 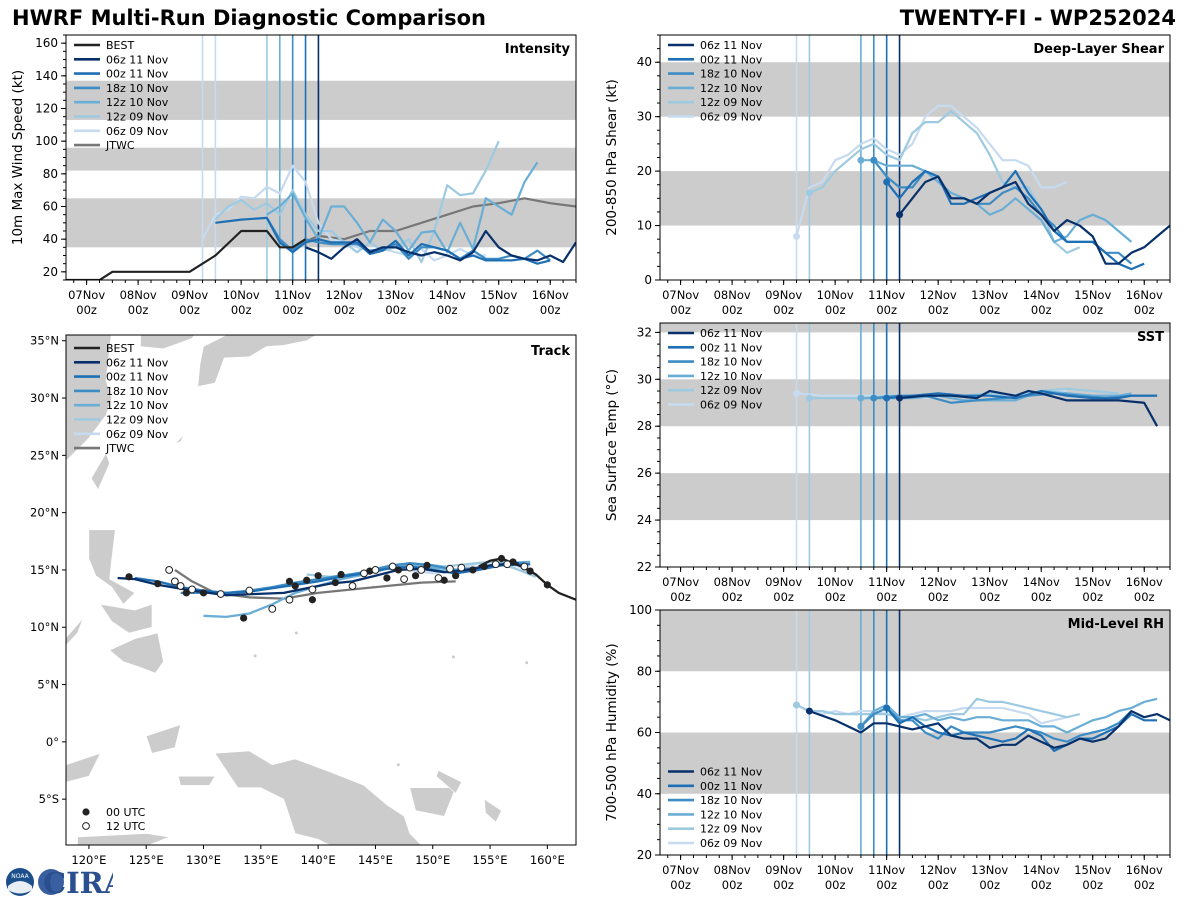 What do you see at coordinates (86, 826) in the screenshot?
I see `legend-marker-12utc` at bounding box center [86, 826].